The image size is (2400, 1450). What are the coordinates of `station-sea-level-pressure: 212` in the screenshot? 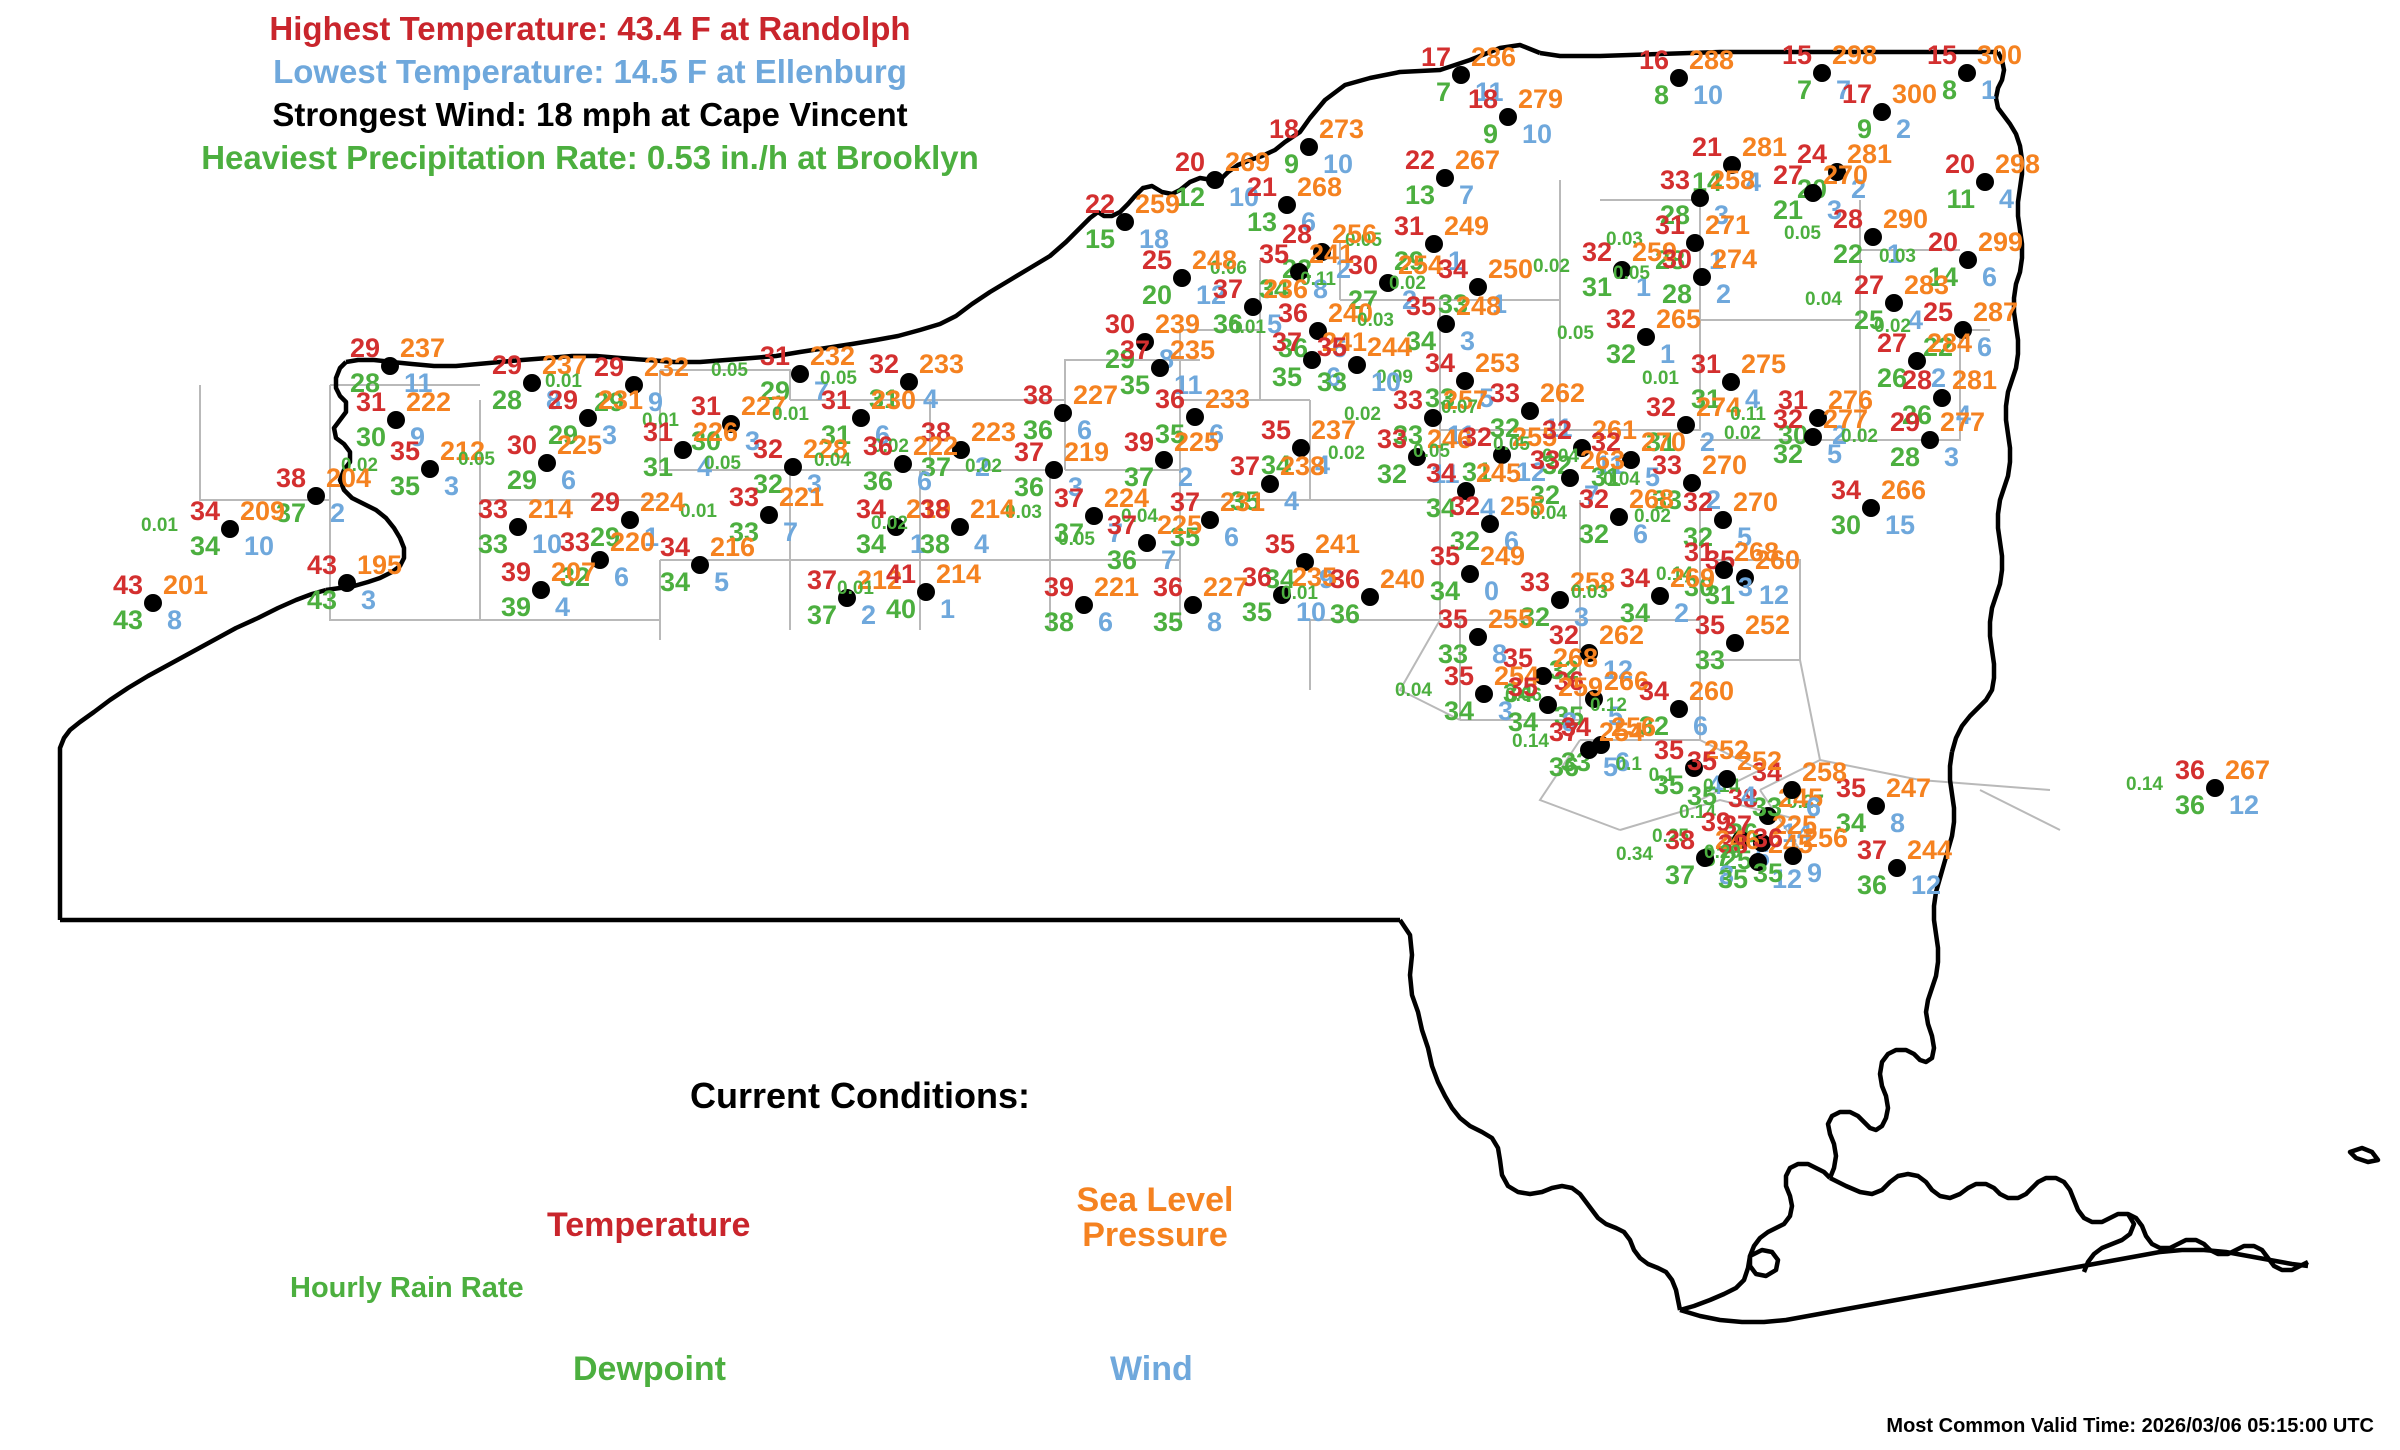 It's located at (463, 451).